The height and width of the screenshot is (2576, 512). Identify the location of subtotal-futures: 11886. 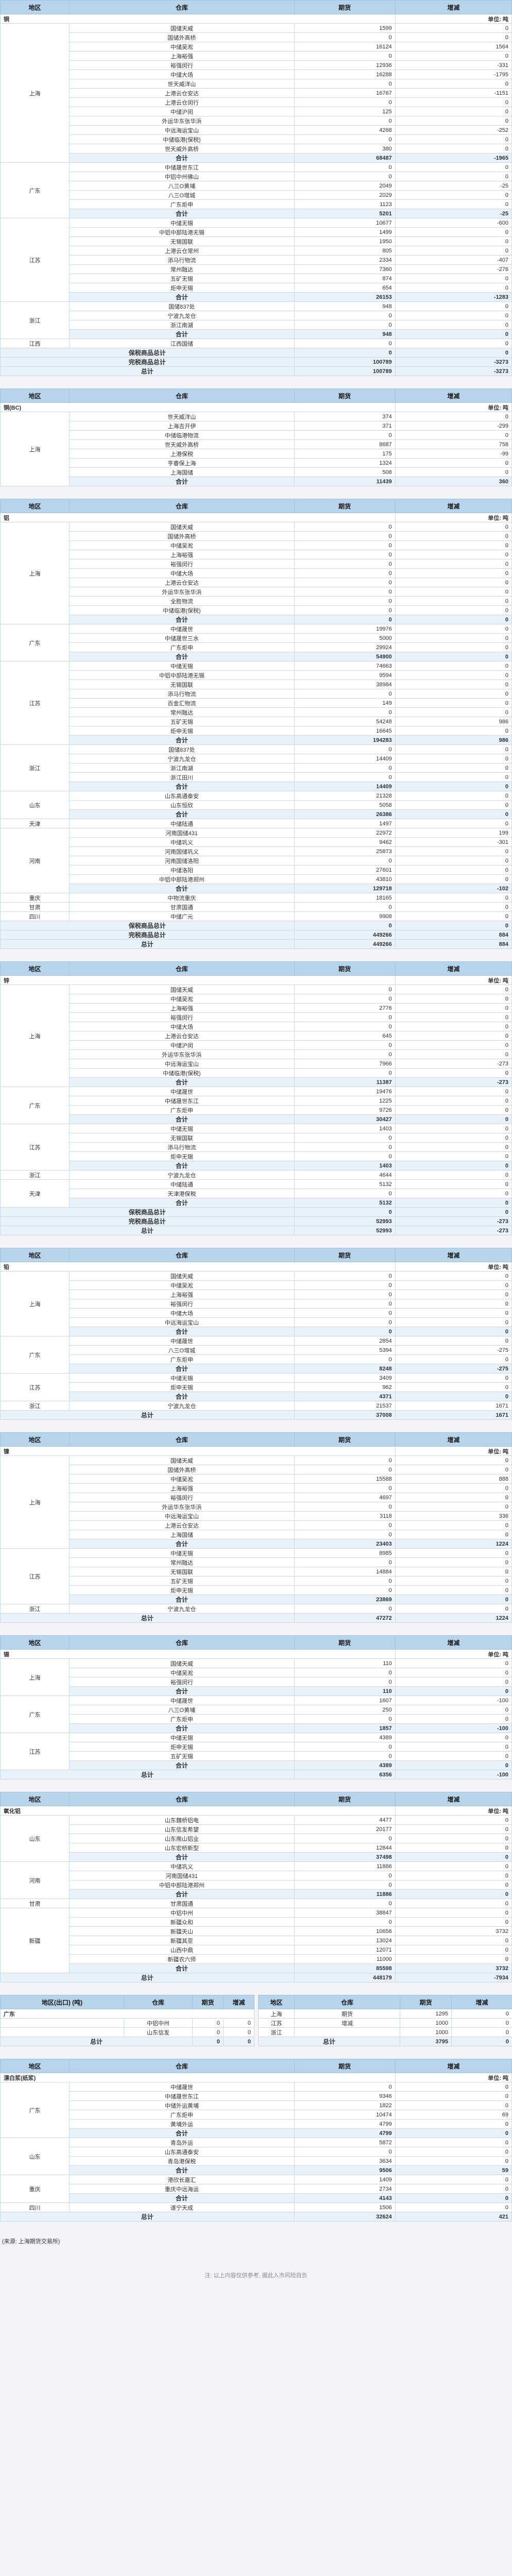
(345, 1894).